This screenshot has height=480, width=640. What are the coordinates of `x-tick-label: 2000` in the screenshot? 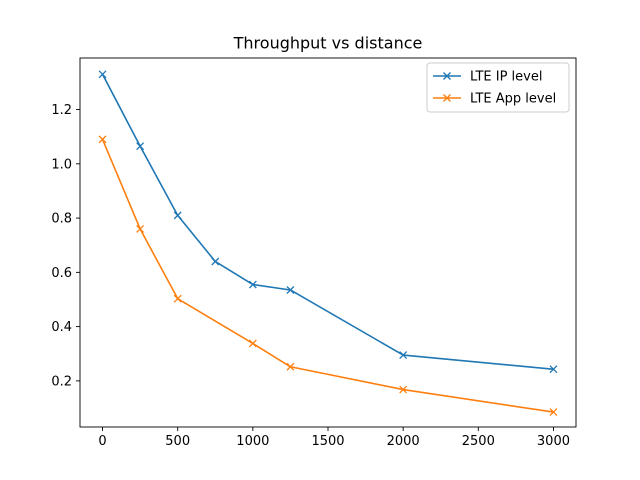 It's located at (403, 441).